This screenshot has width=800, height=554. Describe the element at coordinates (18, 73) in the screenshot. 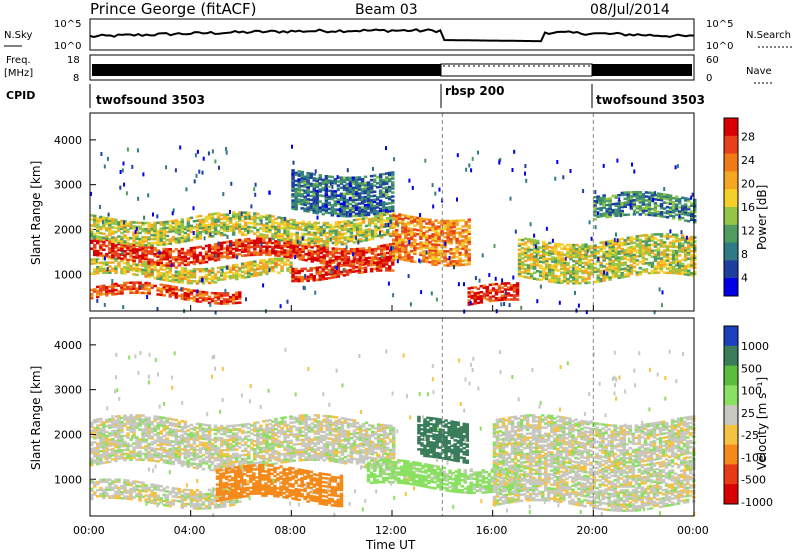

I see `freq-unit-label: [MHz]` at that location.